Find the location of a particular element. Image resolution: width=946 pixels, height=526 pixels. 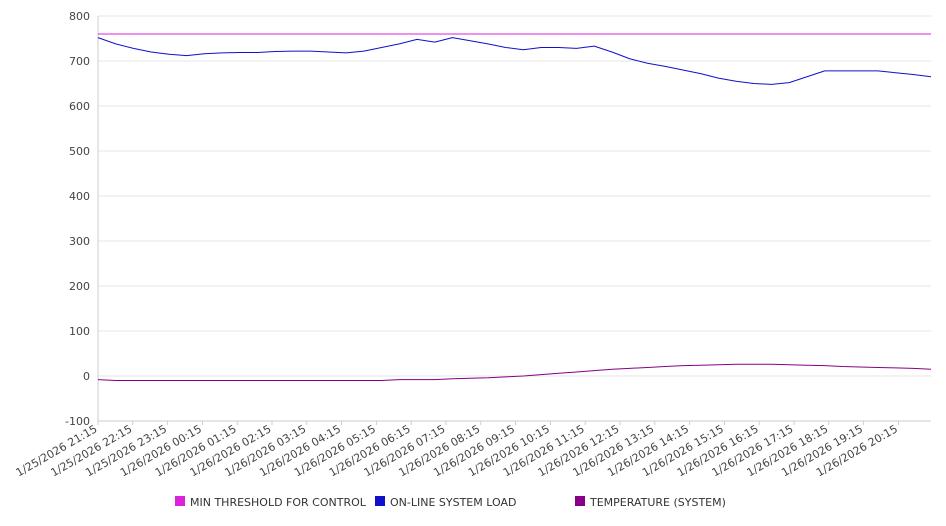

y-tick-labels: -100 0 100 200 300 400 500 600 700 800 is located at coordinates (77, 219).